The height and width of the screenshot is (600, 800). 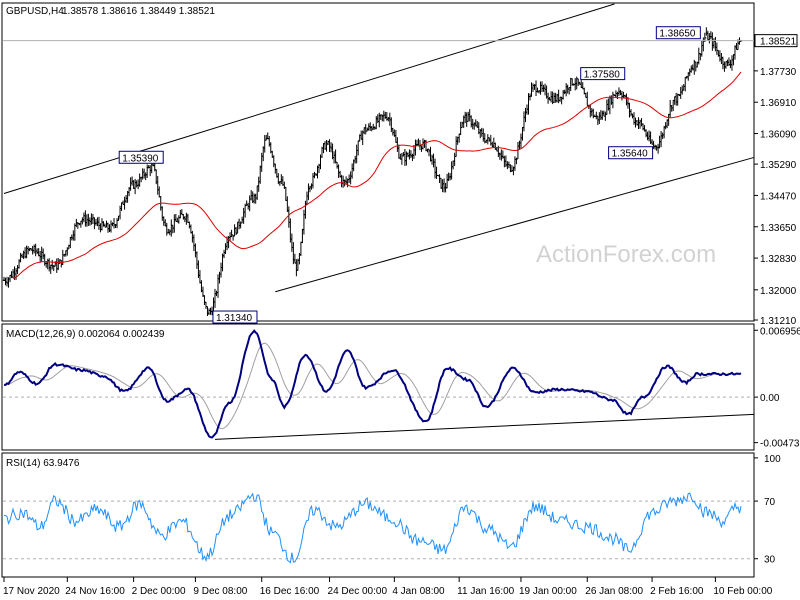 I want to click on price-y-tick: 1.37730, so click(x=775, y=72).